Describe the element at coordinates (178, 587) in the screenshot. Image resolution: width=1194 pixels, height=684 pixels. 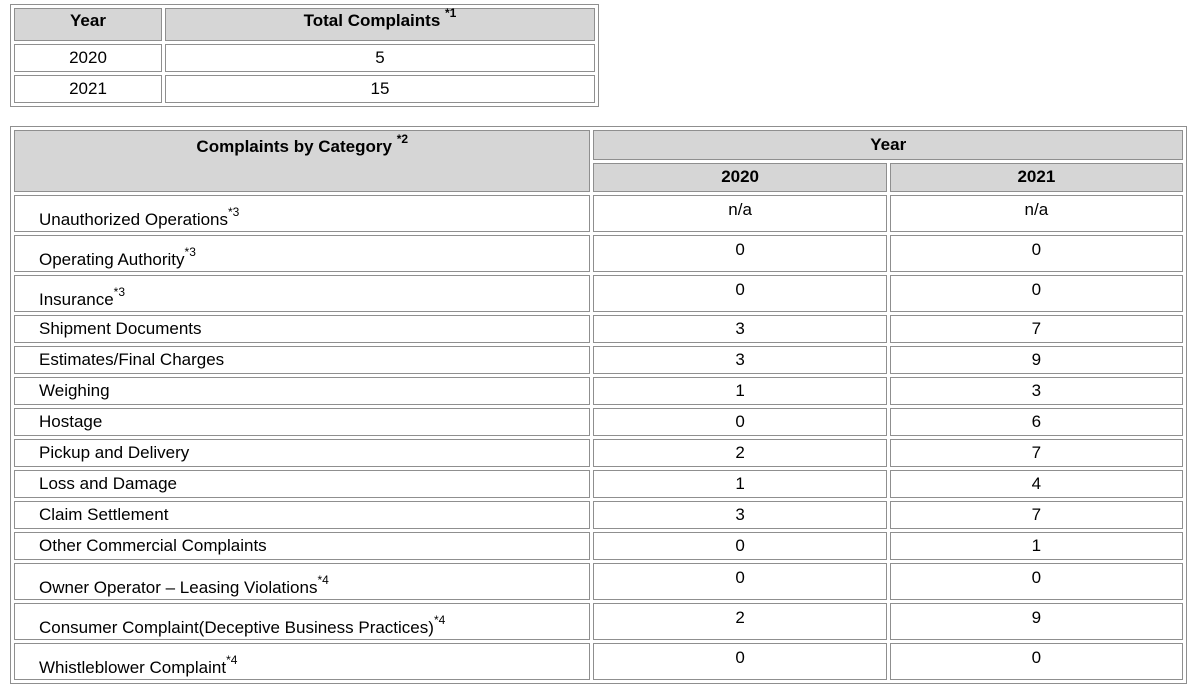
I see `category-label: Owner Operator – Leasing Violations` at that location.